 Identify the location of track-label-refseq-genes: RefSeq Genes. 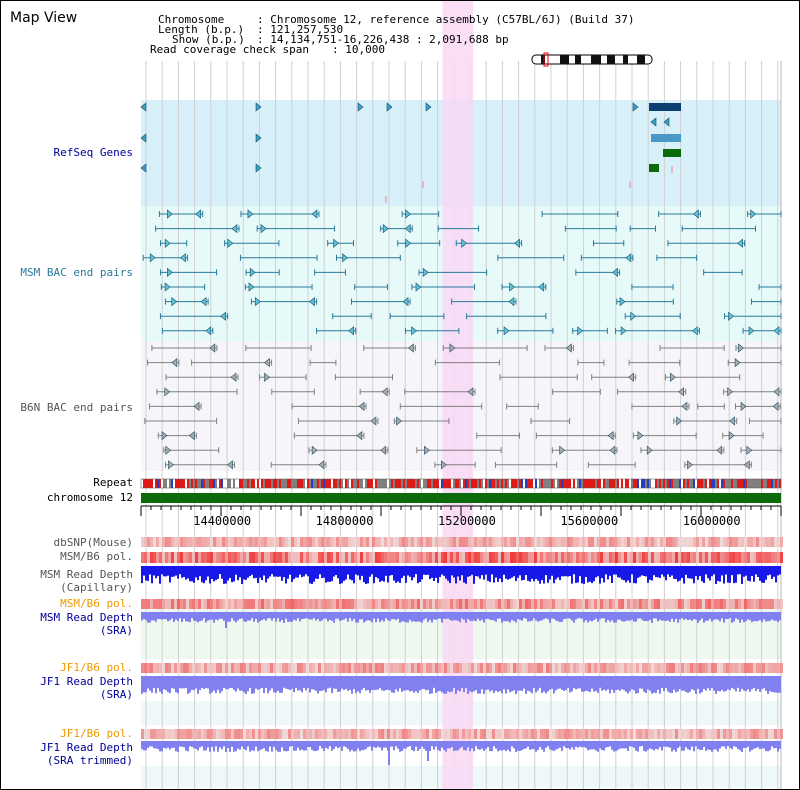
(93, 152).